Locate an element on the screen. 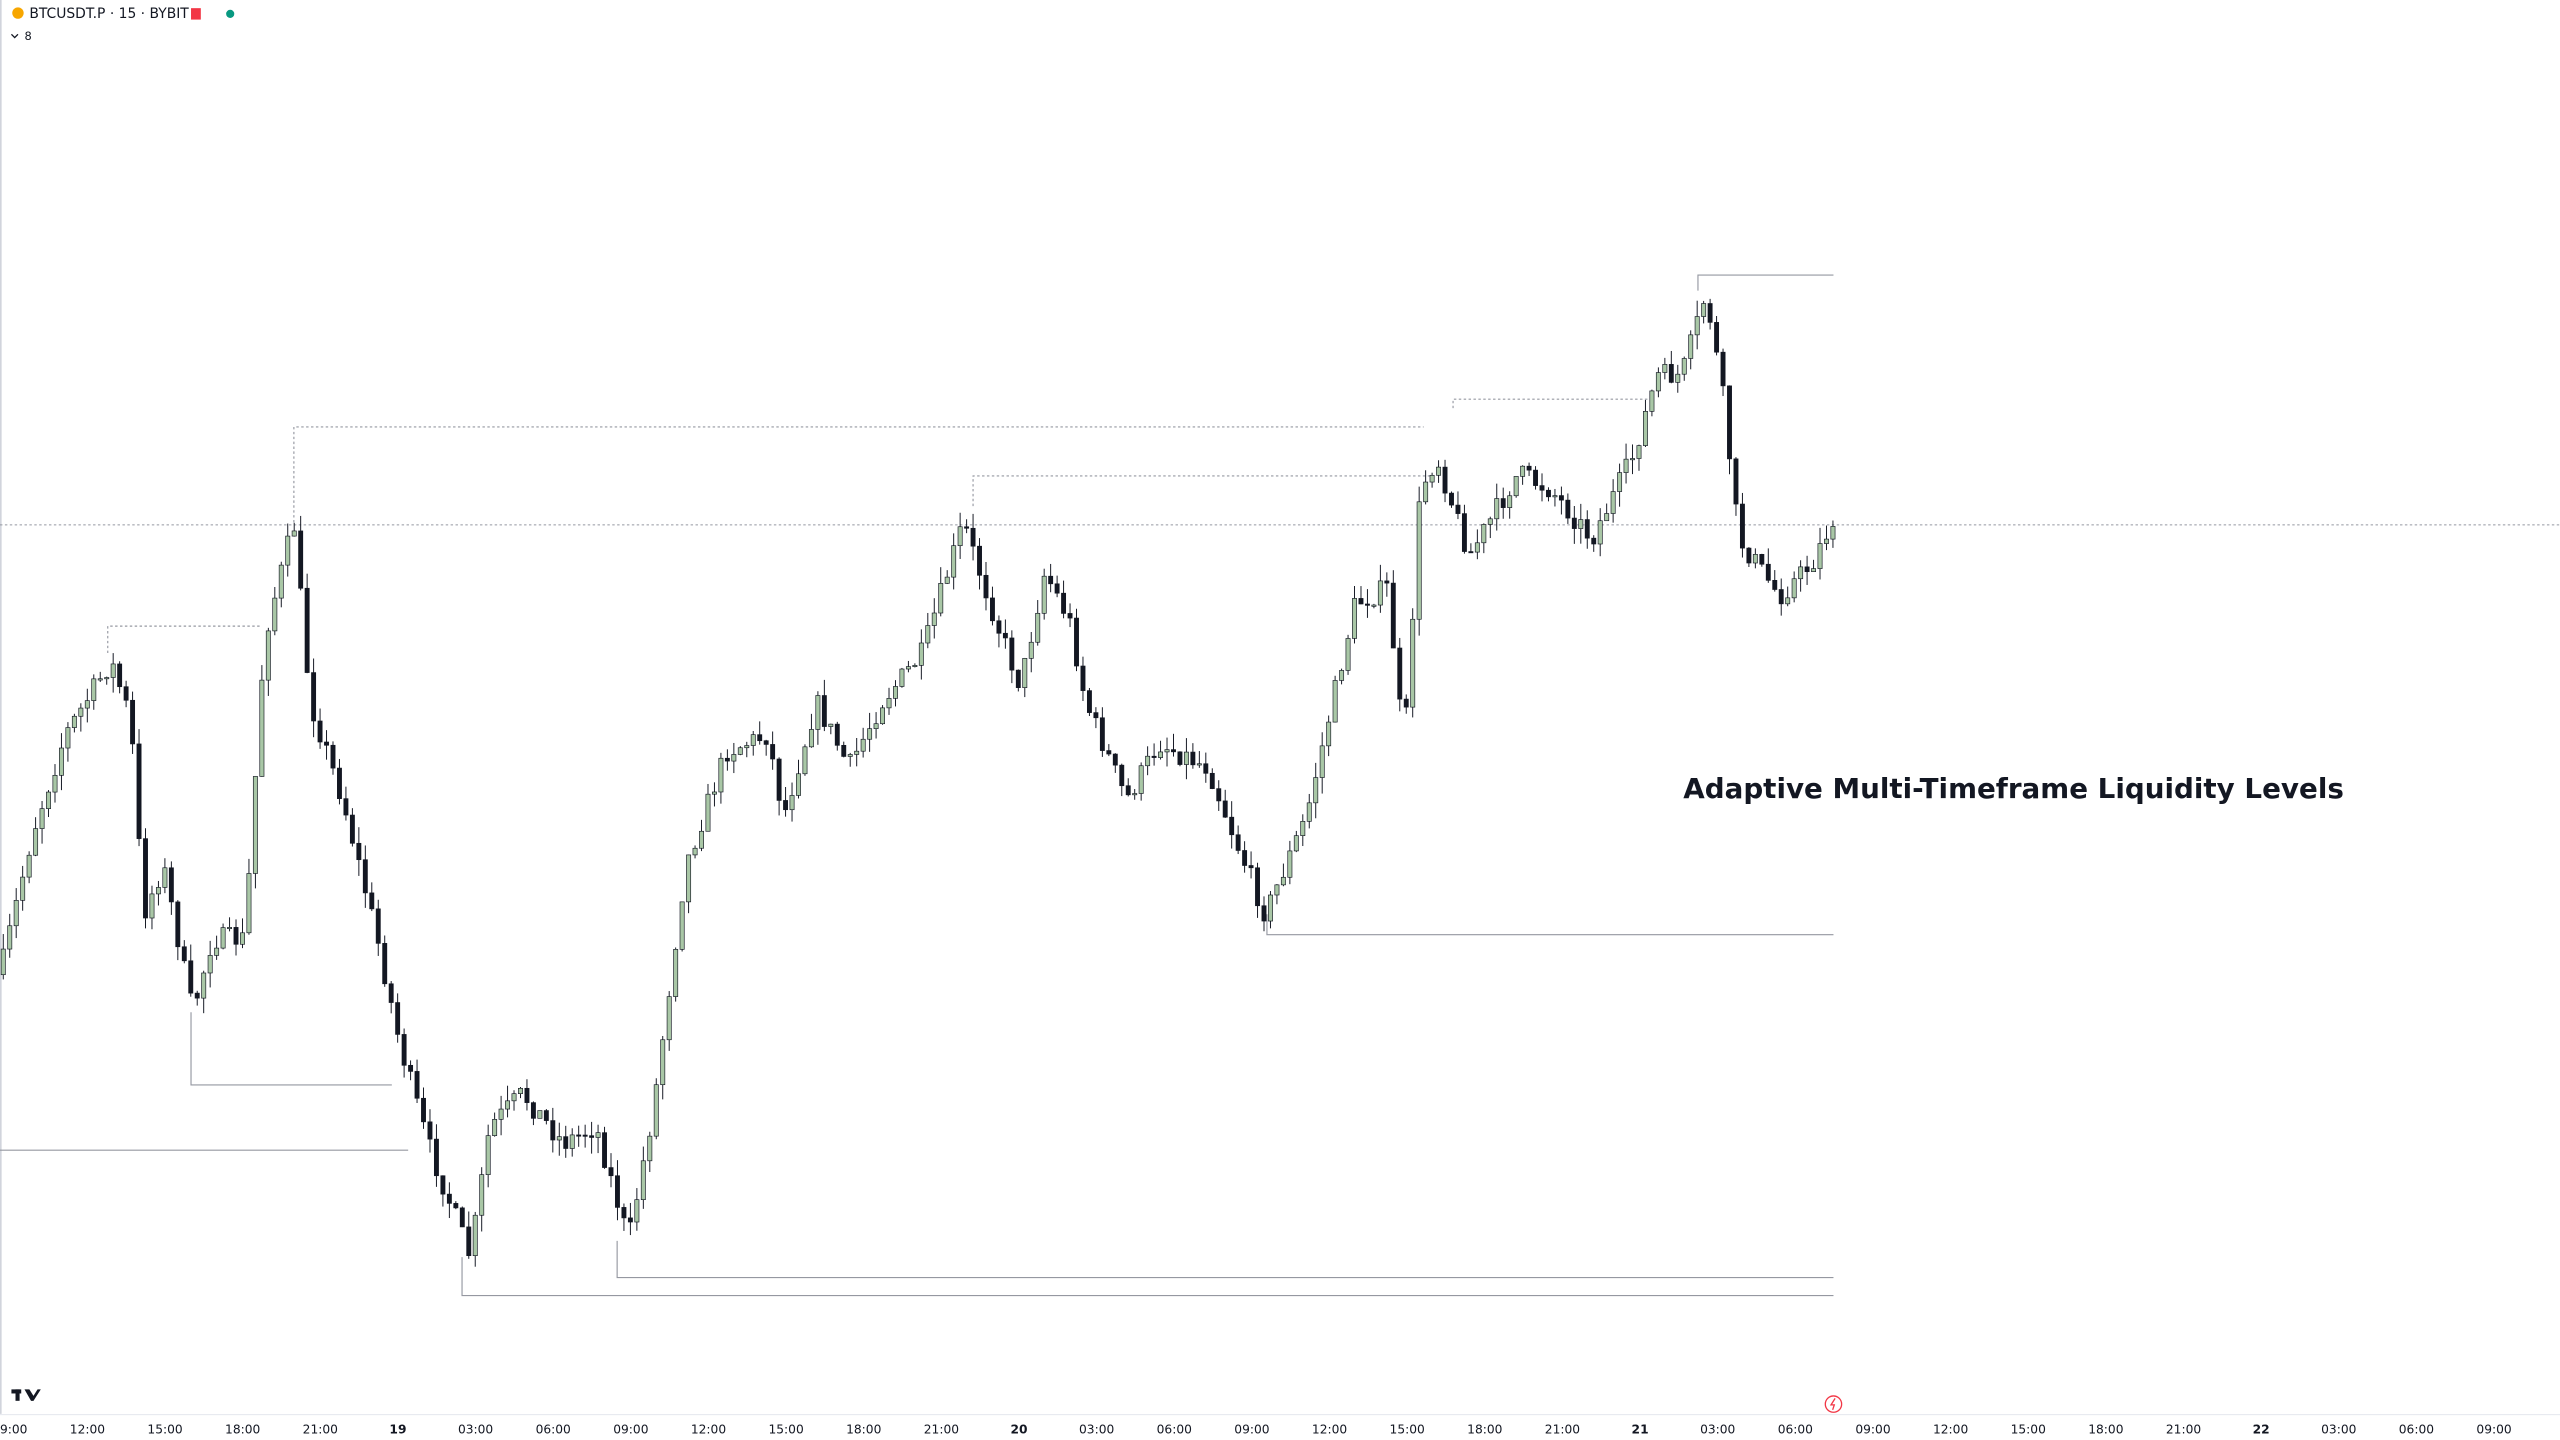 This screenshot has height=1440, width=2560. market-flag is located at coordinates (196, 14).